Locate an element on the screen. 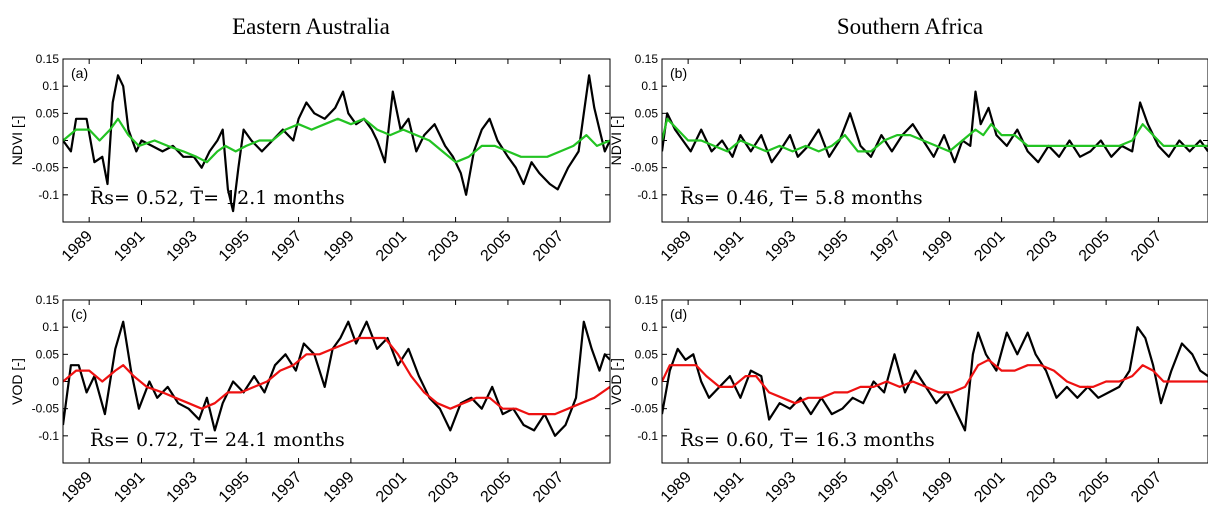  column-title-eastern-australia: Eastern Australia is located at coordinates (311, 26).